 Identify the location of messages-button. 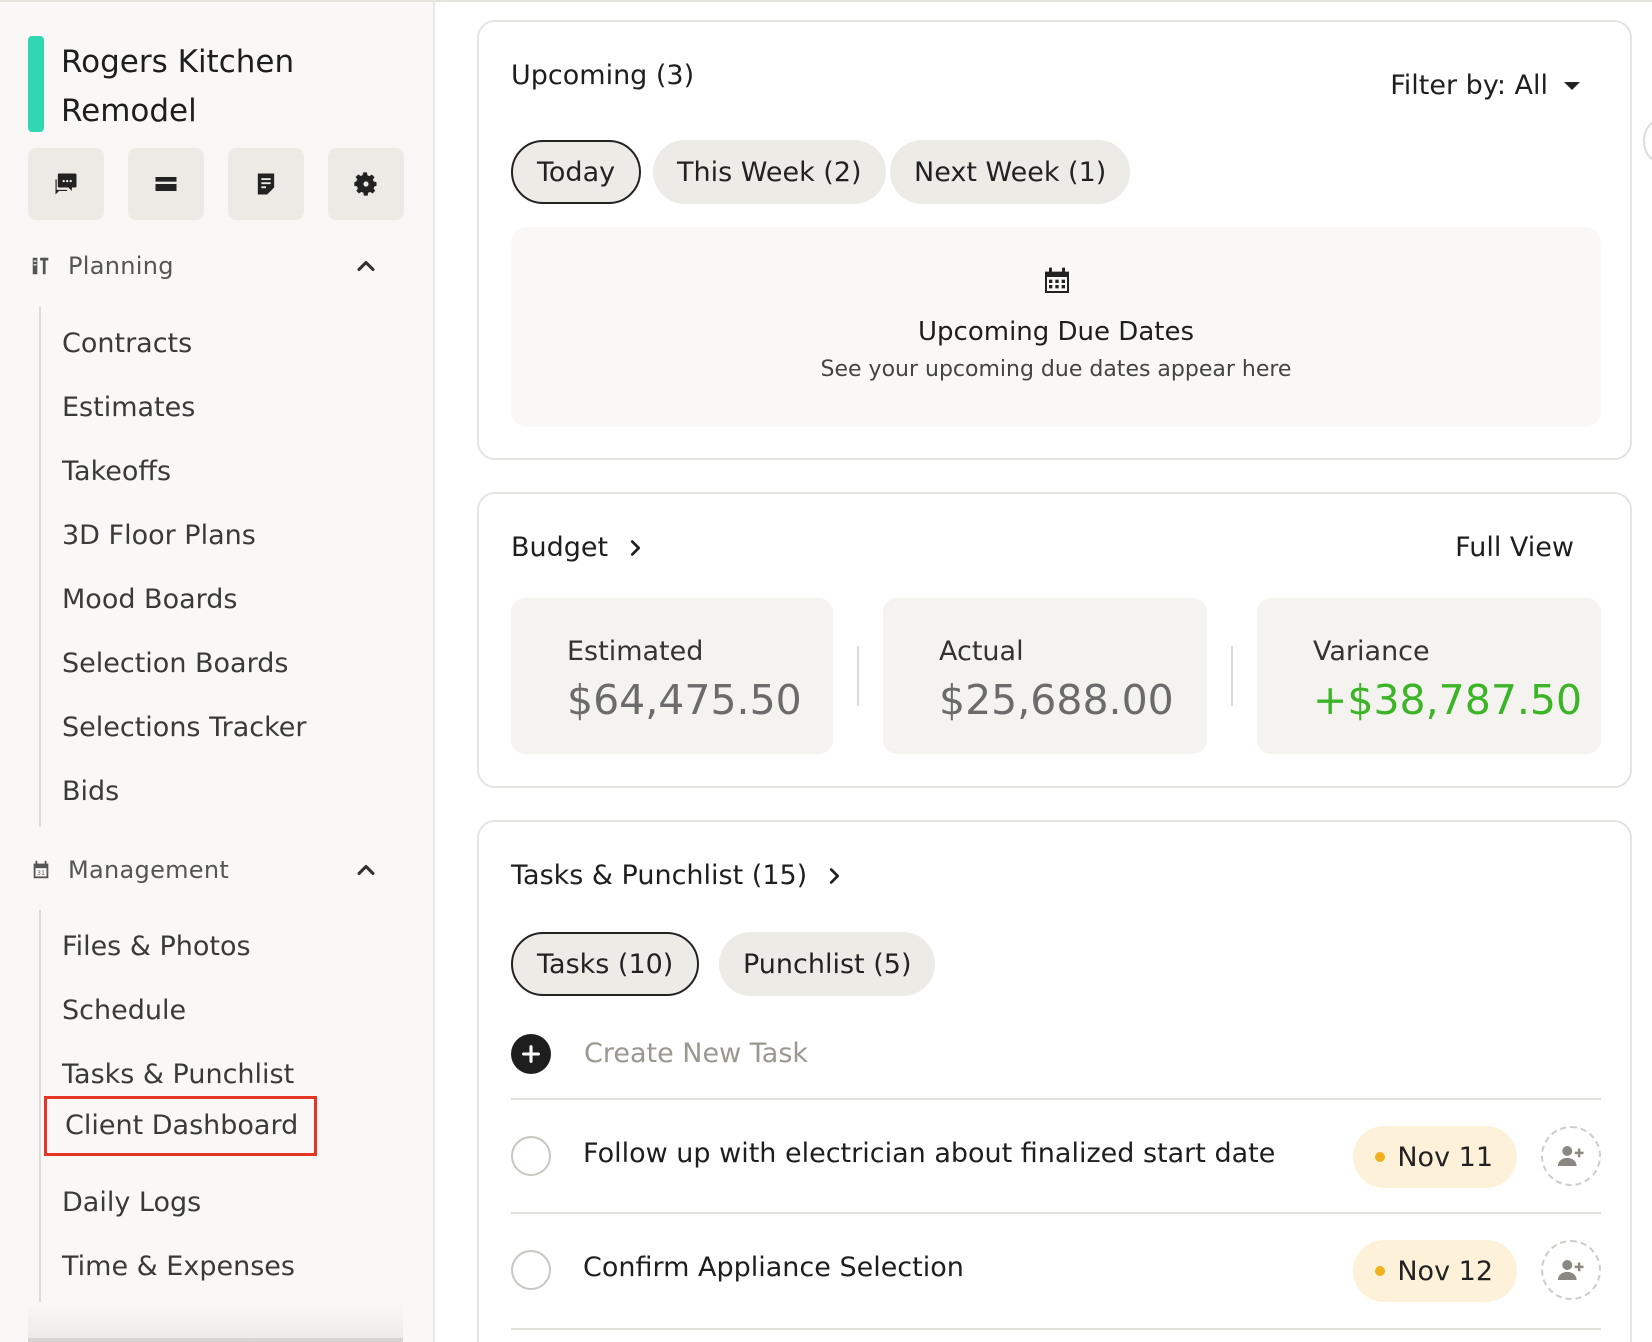
(66, 184).